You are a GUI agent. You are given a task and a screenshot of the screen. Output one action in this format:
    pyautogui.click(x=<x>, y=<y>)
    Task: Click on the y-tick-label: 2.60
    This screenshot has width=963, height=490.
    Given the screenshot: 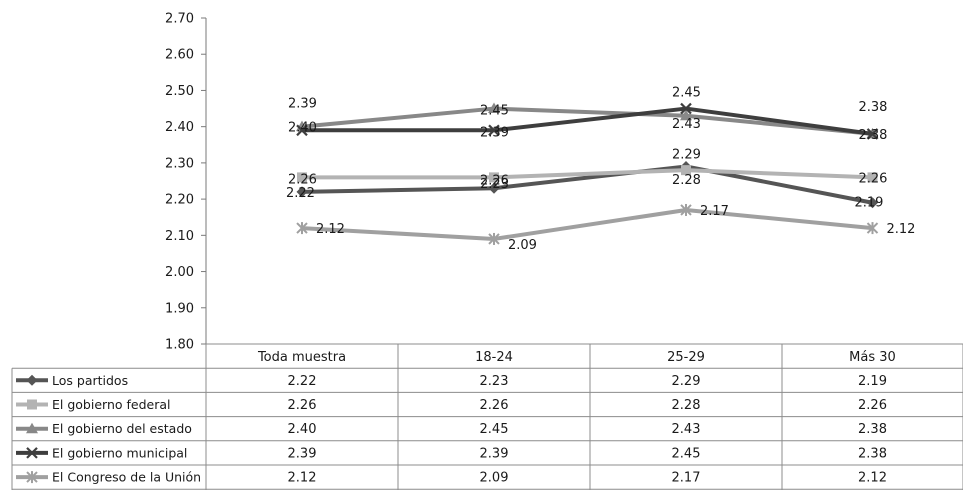 What is the action you would take?
    pyautogui.click(x=179, y=55)
    